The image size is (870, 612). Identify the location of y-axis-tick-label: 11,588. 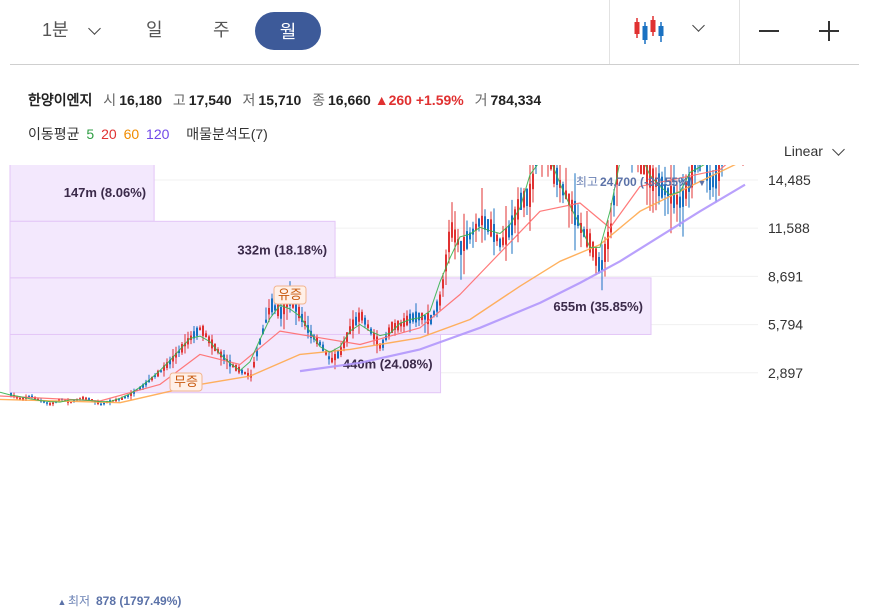
(789, 228).